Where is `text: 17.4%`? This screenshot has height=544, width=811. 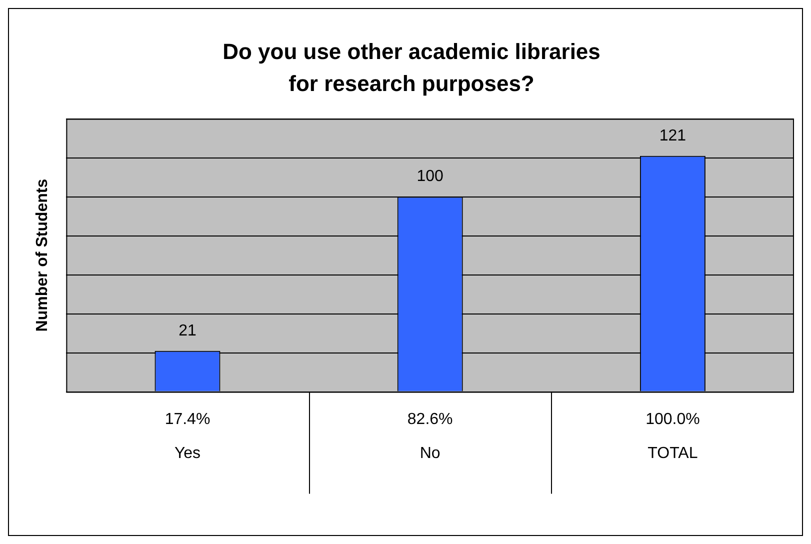
text: 17.4% is located at coordinates (187, 419).